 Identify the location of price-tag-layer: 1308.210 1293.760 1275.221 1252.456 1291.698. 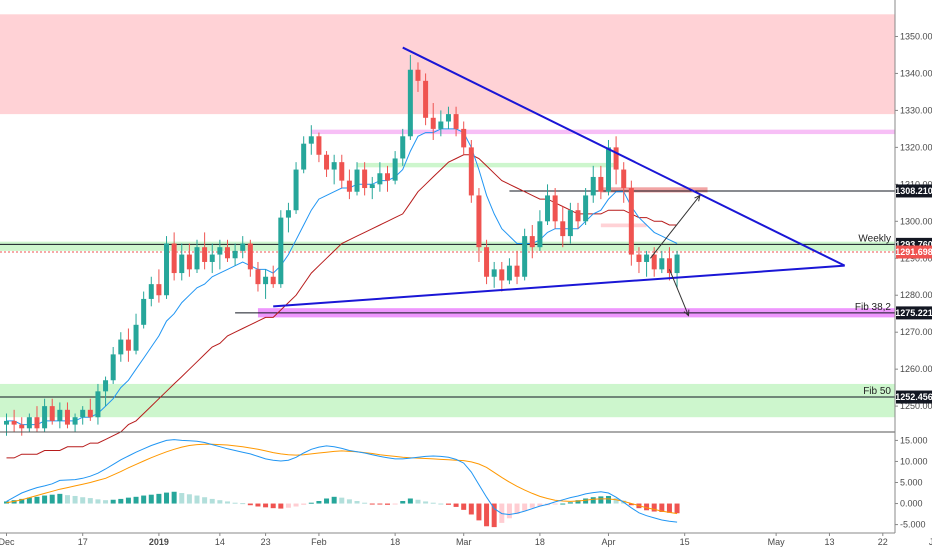
(913, 294).